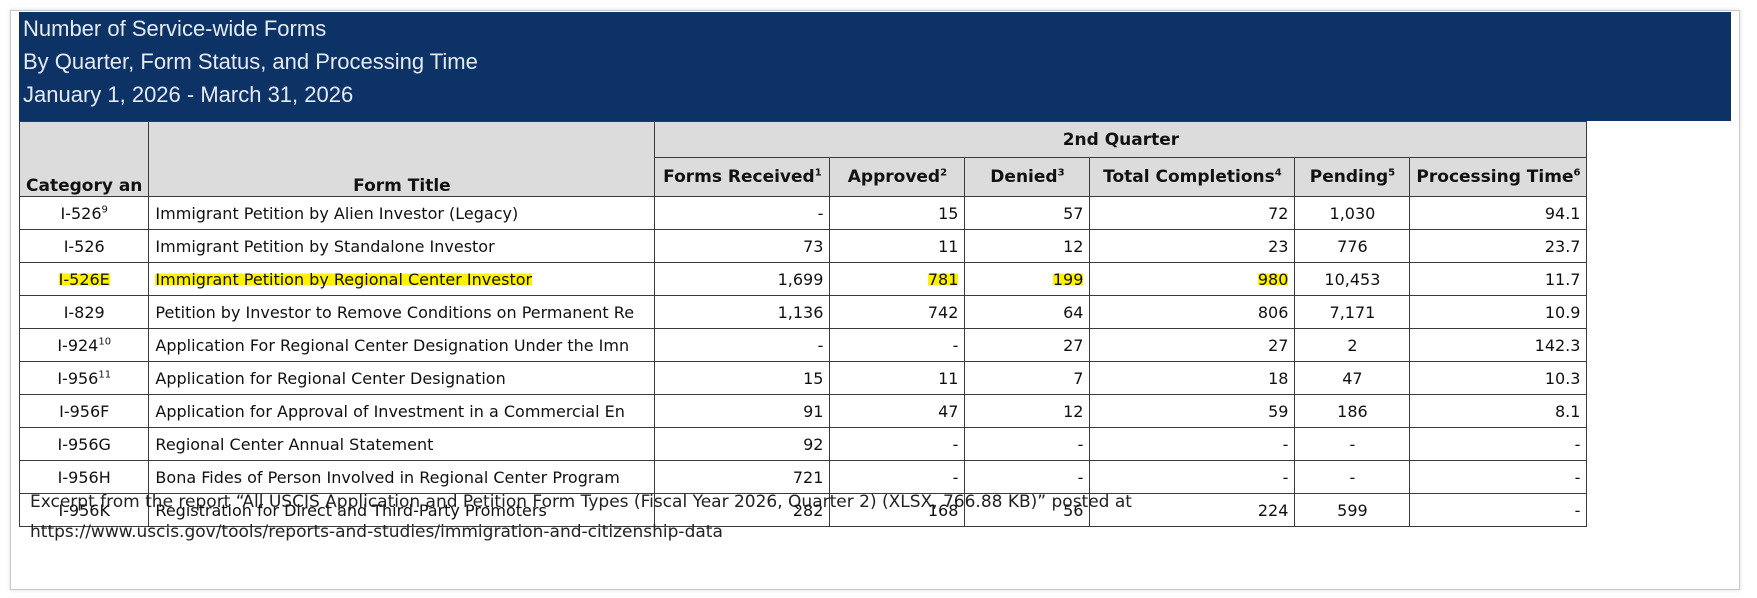 This screenshot has width=1757, height=598. Describe the element at coordinates (1027, 279) in the screenshot. I see `cell-denied: 199` at that location.